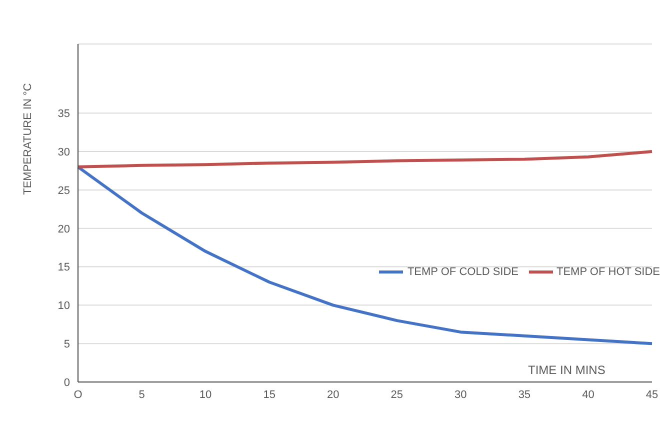 The image size is (668, 425). I want to click on y-tick-label: 0, so click(67, 382).